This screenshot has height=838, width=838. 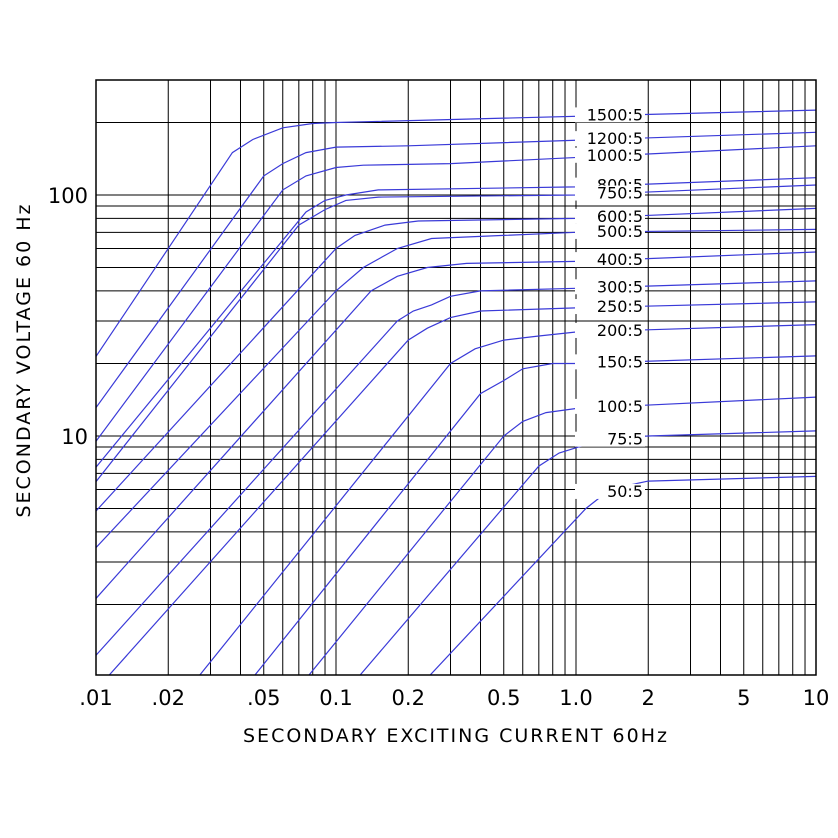 What do you see at coordinates (620, 193) in the screenshot?
I see `ratio-label-750-5: 750:5` at bounding box center [620, 193].